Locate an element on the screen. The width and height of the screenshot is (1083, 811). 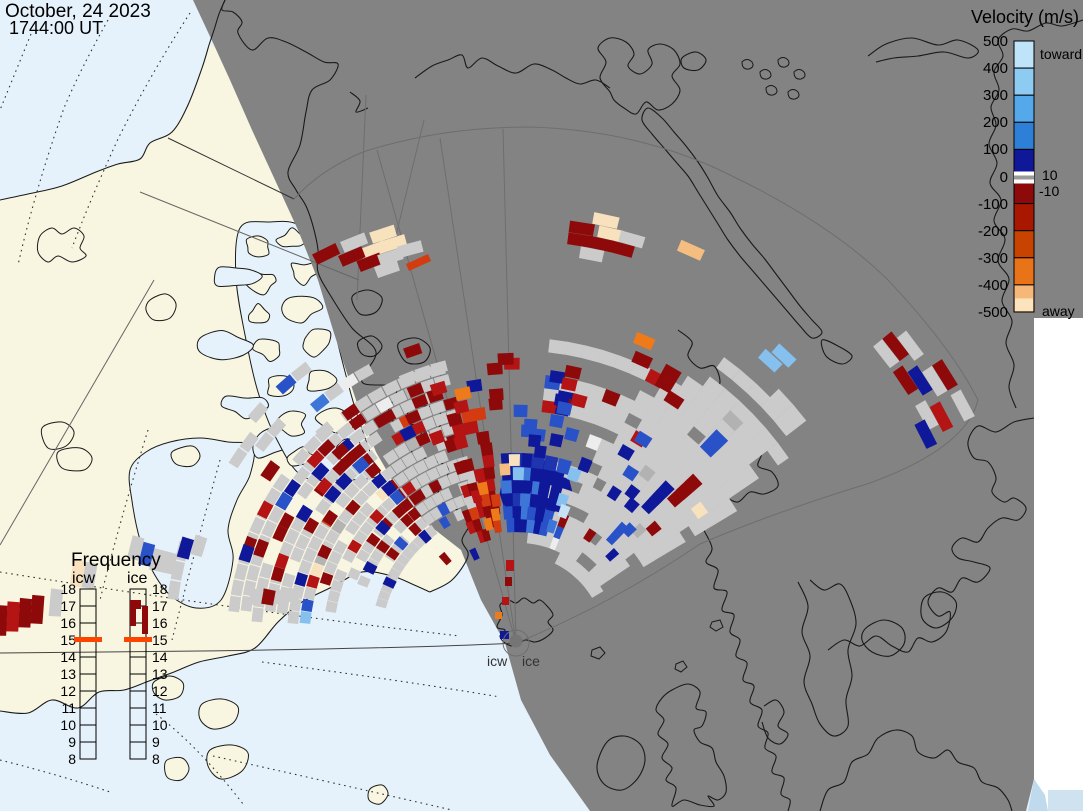
svg-text: -400 is located at coordinates (993, 285).